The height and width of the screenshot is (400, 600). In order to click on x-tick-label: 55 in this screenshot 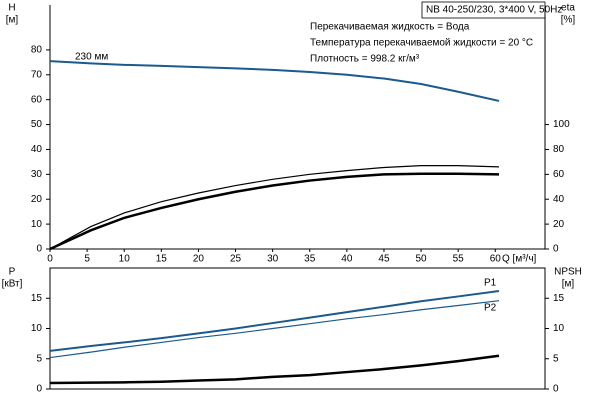, I will do `click(459, 259)`.